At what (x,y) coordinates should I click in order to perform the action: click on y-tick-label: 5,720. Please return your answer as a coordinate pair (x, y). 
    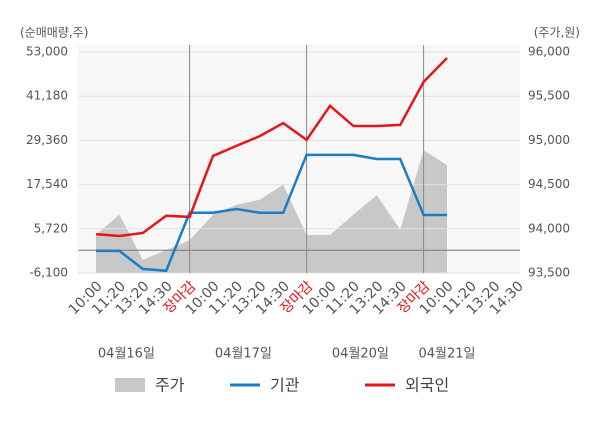
    Looking at the image, I should click on (51, 228).